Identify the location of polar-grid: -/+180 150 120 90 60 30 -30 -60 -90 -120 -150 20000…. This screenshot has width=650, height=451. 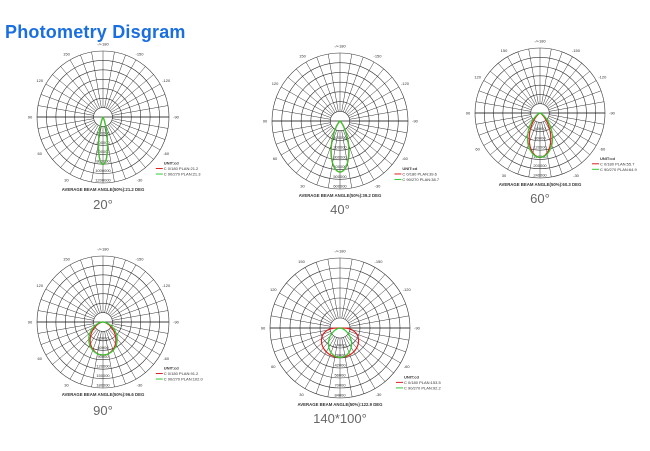
(104, 113).